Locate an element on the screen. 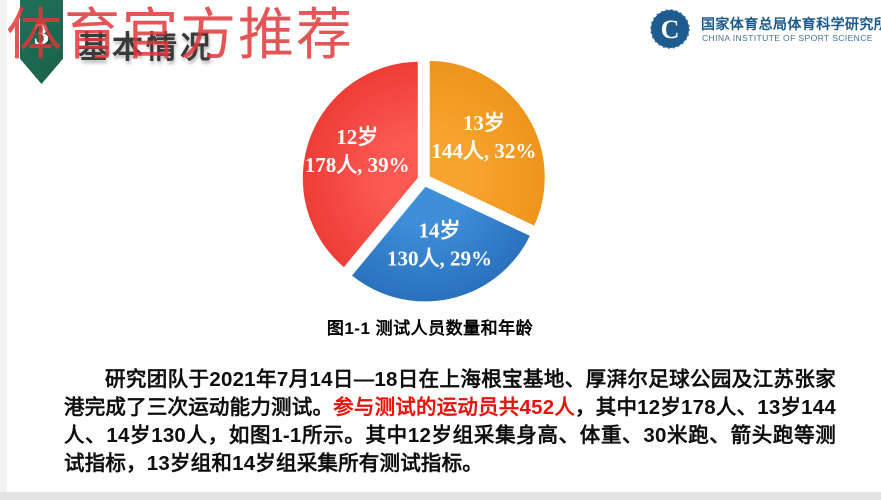 The image size is (881, 500). page-title: 基本情况 is located at coordinates (146, 47).